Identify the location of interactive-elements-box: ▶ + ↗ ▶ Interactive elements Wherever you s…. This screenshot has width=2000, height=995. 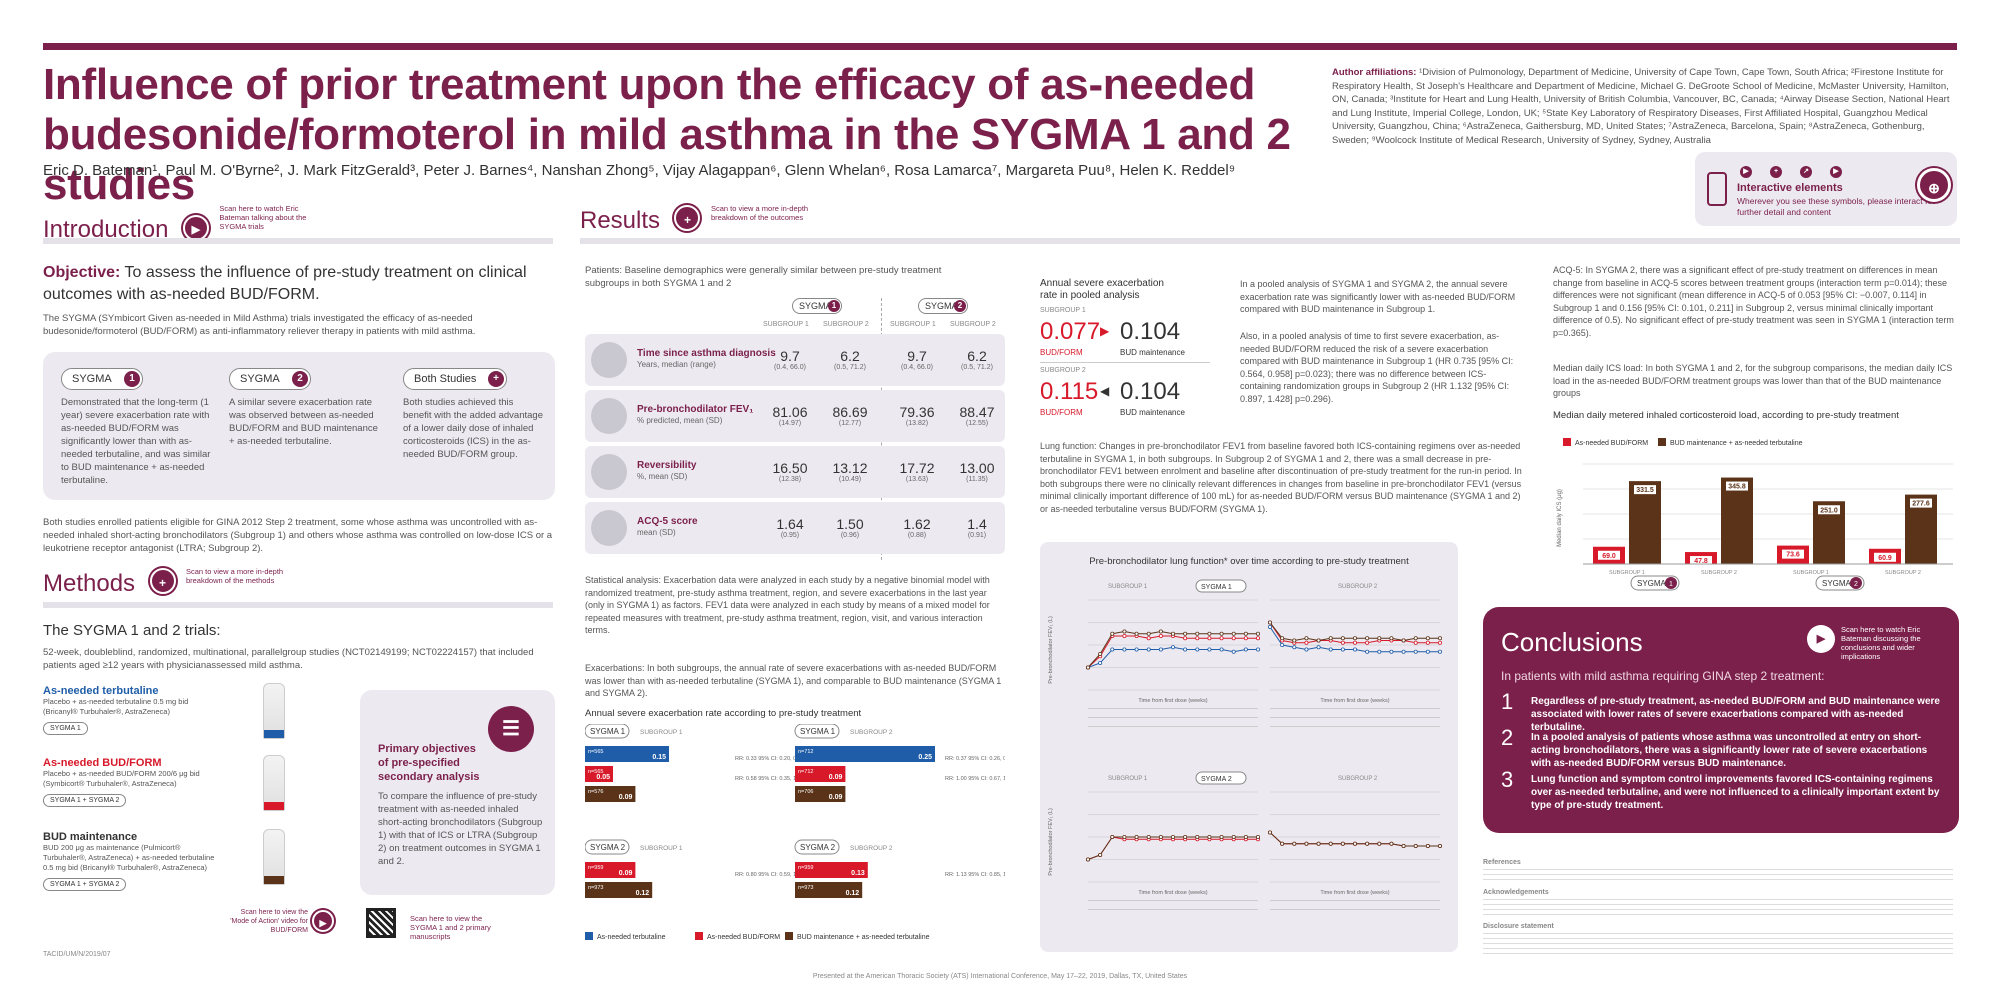
(1826, 189).